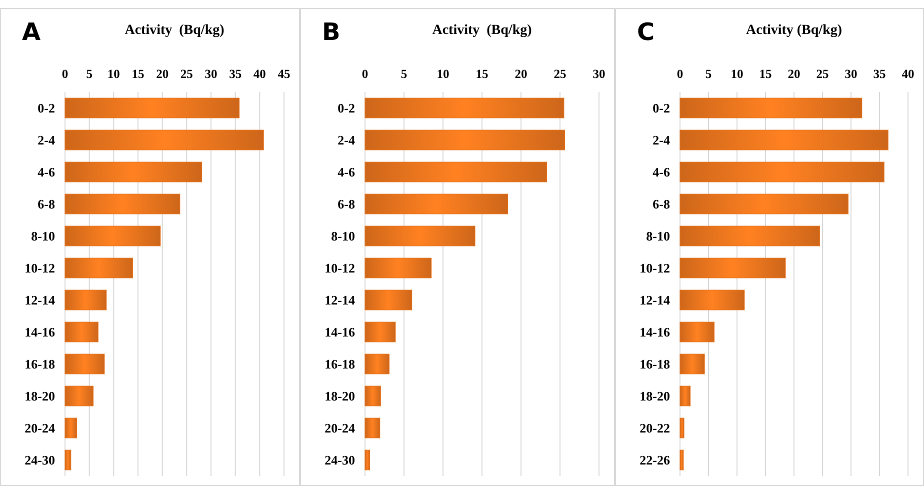  What do you see at coordinates (655, 428) in the screenshot?
I see `y-tick-label: 20-22` at bounding box center [655, 428].